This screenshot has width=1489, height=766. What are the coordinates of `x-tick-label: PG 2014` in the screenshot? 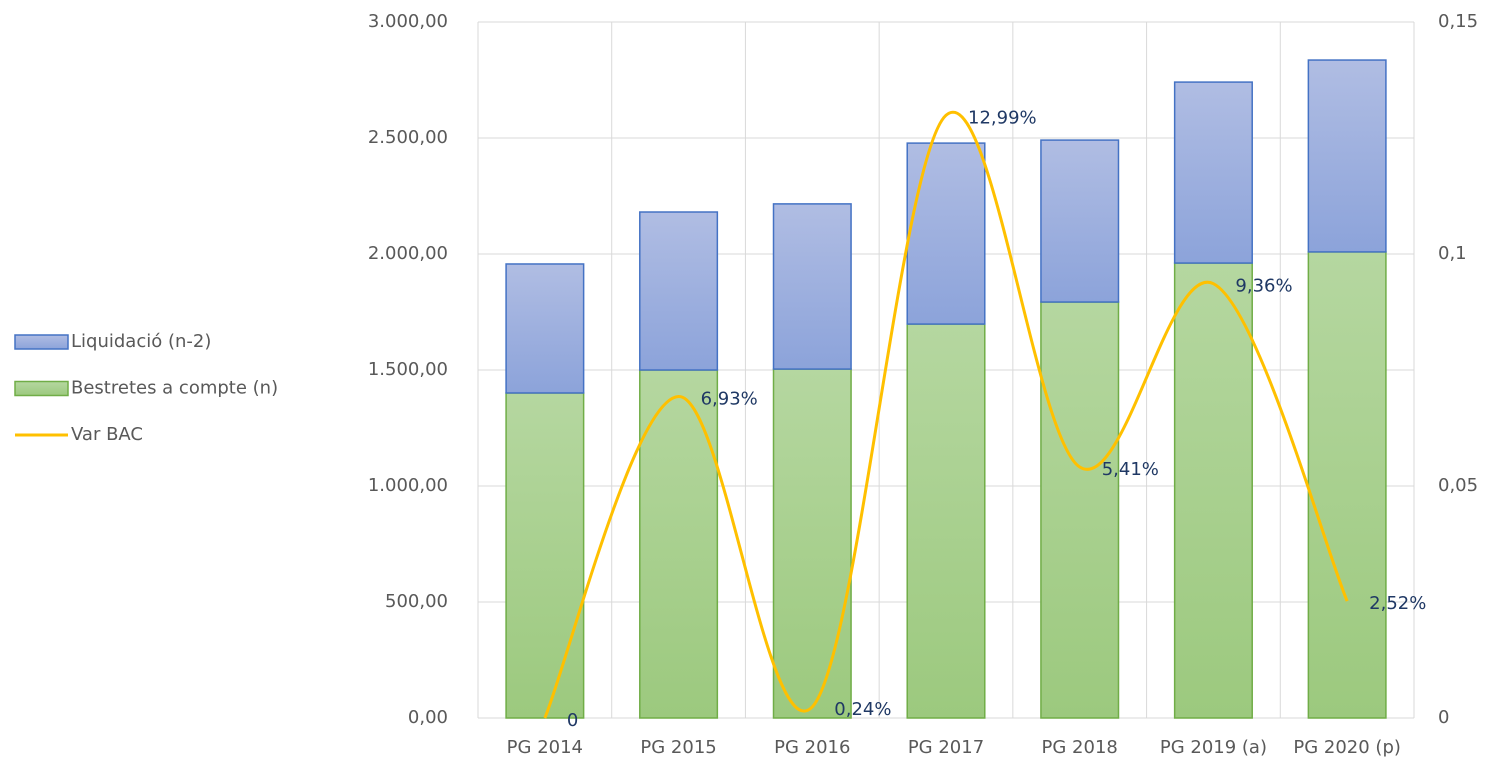 It's located at (545, 747).